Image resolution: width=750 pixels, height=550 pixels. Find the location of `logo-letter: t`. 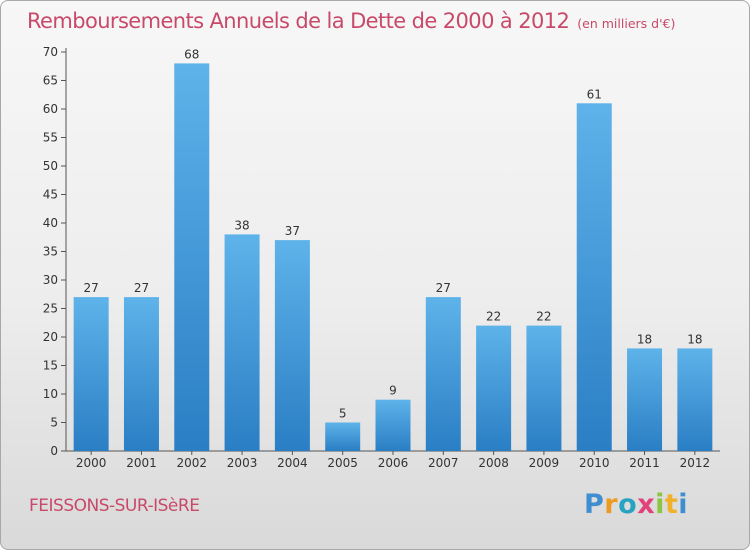

logo-letter: t is located at coordinates (671, 504).